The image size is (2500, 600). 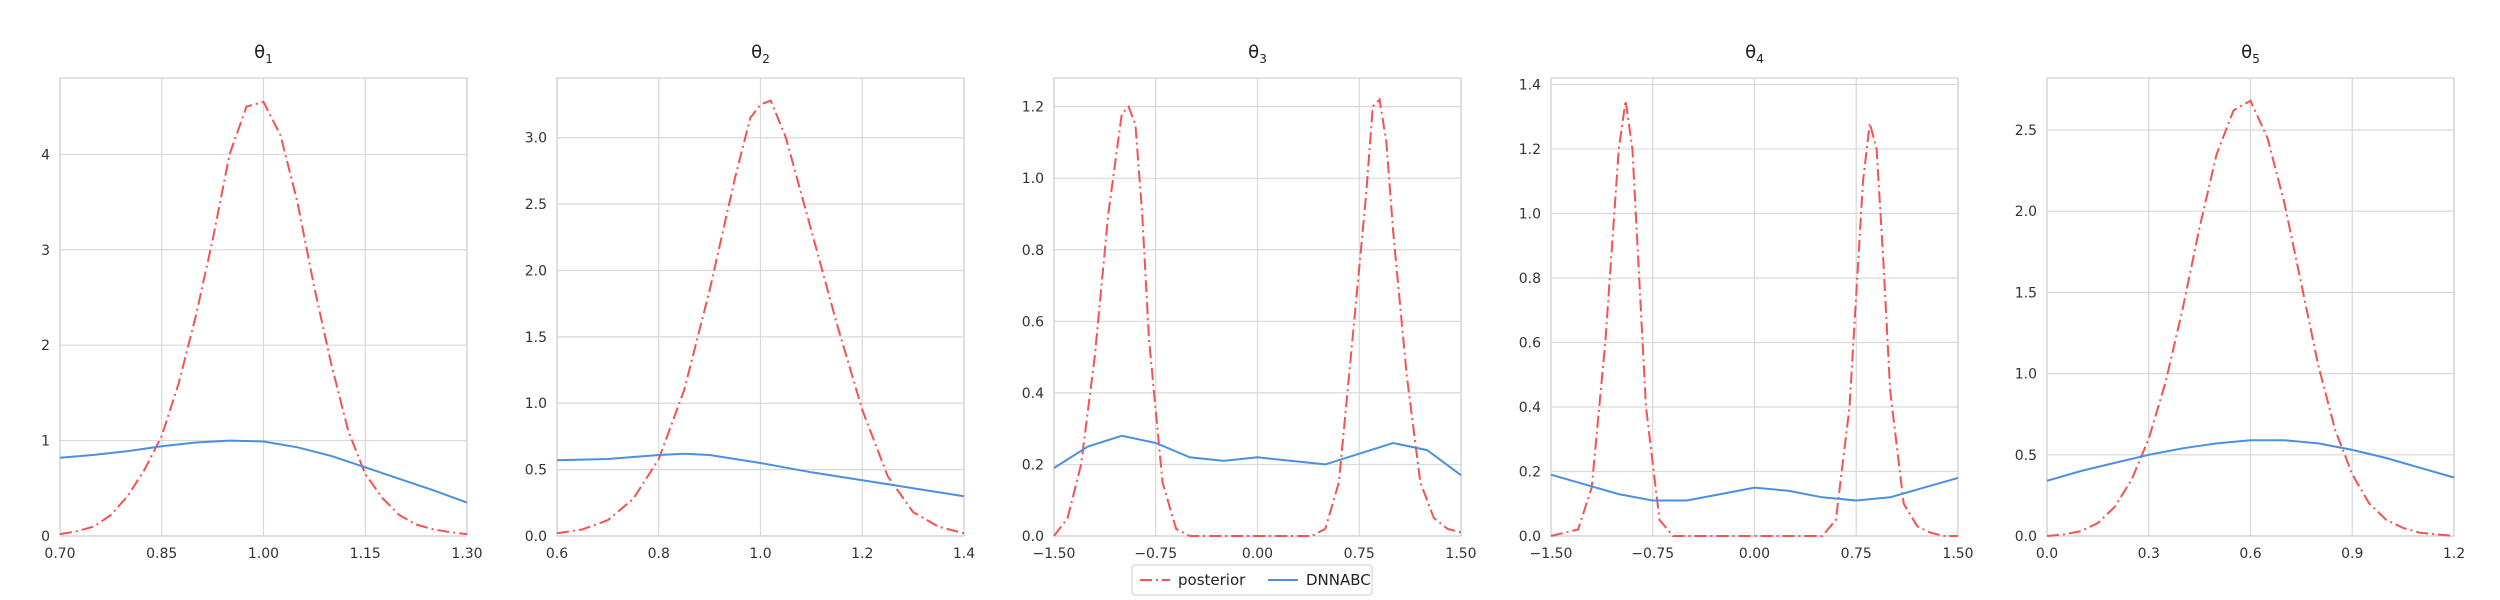 What do you see at coordinates (2352, 554) in the screenshot?
I see `x-tick-label: 0.9` at bounding box center [2352, 554].